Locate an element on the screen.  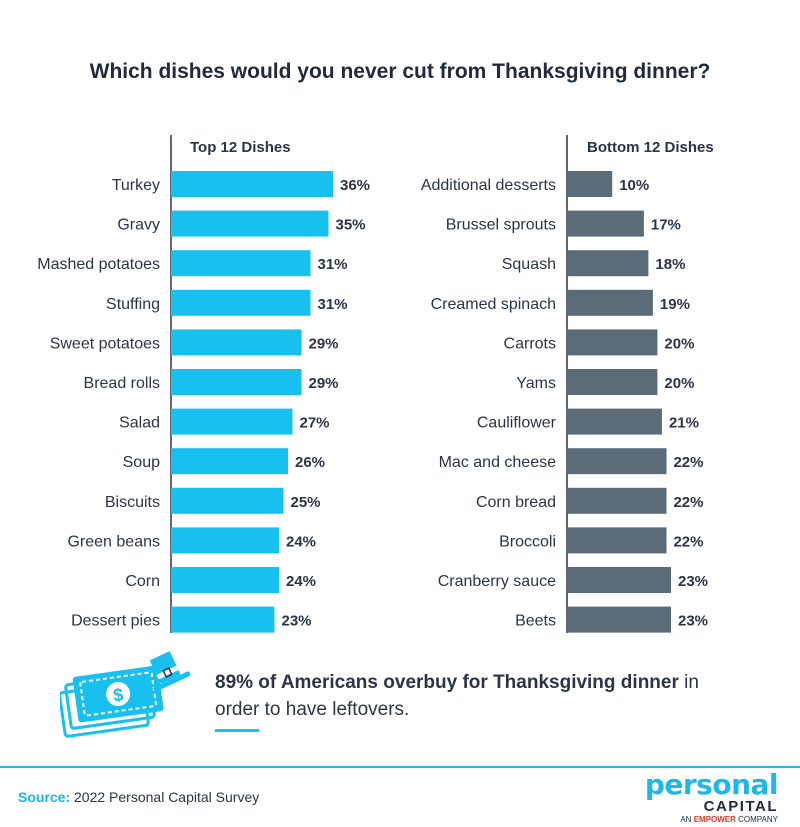
category-label: Mac and cheese is located at coordinates (498, 462).